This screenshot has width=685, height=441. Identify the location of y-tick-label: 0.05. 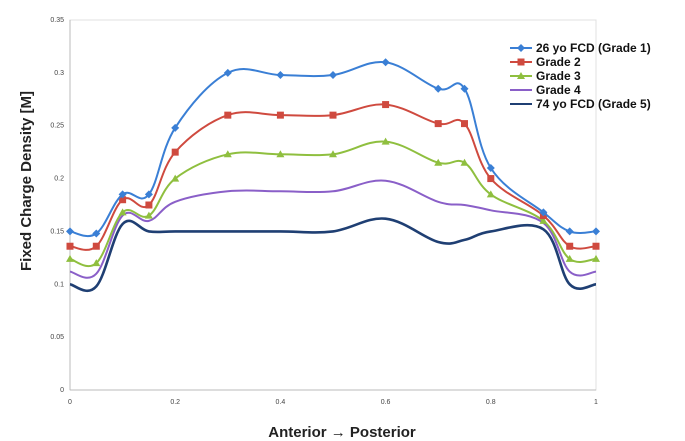
(57, 337).